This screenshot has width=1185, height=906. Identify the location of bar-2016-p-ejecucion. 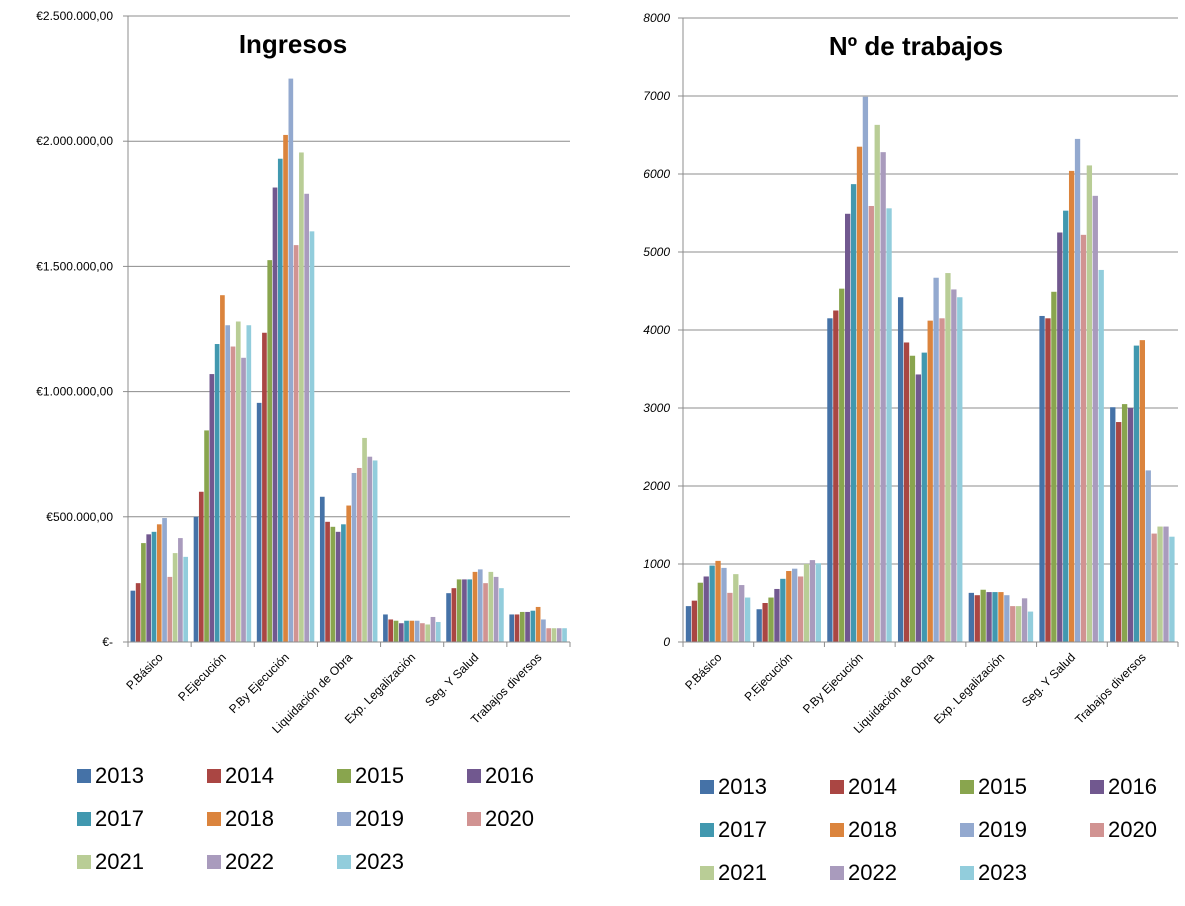
(777, 615).